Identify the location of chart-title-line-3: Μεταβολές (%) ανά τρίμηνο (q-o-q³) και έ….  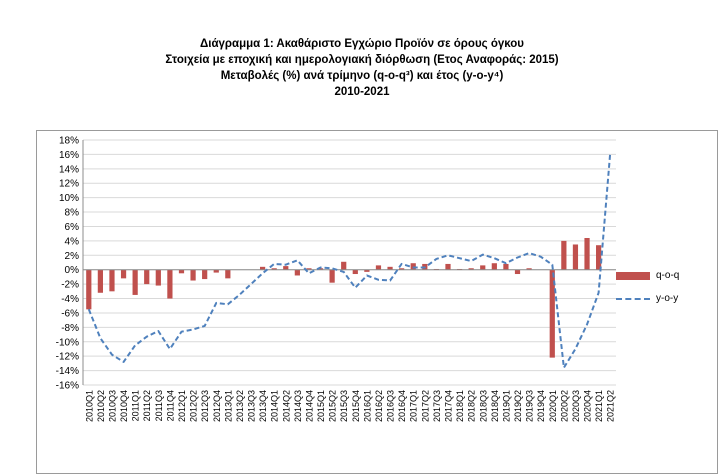
(362, 76).